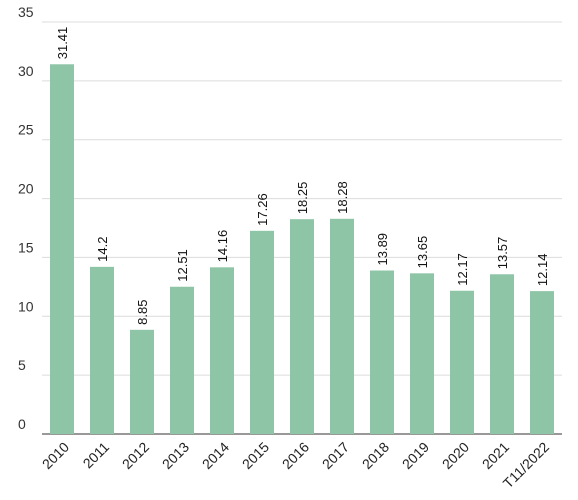 The height and width of the screenshot is (500, 578). What do you see at coordinates (502, 253) in the screenshot?
I see `data-label: 13.57` at bounding box center [502, 253].